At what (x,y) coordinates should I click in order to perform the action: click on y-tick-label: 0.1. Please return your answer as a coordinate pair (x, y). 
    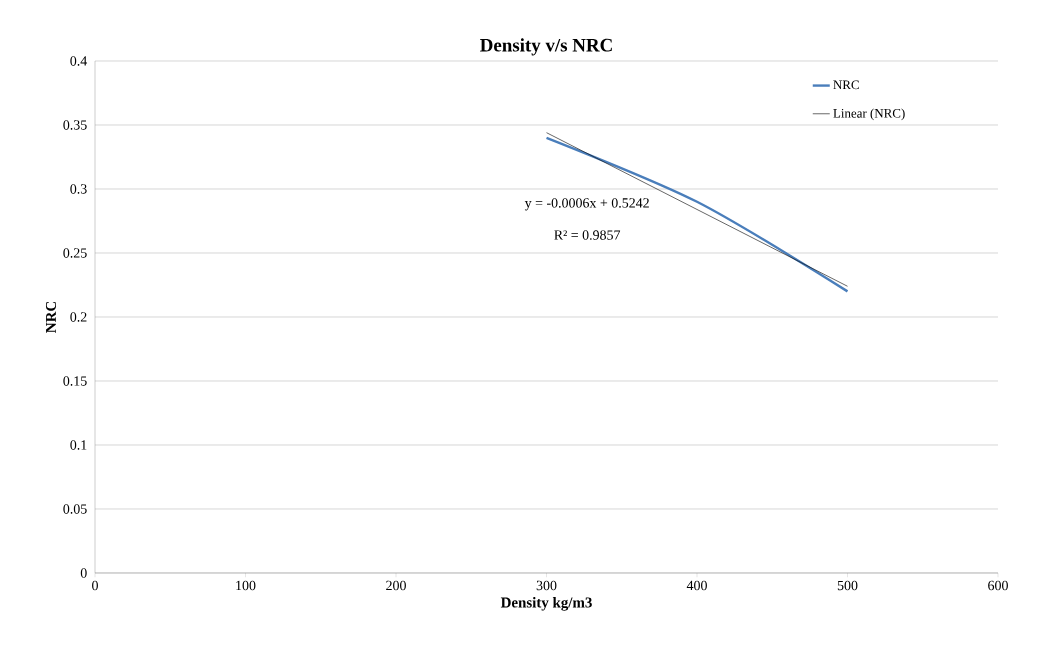
    Looking at the image, I should click on (78, 445).